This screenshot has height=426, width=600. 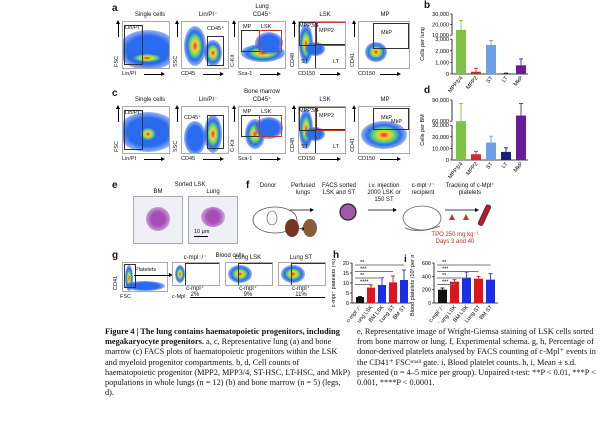 I want to click on y-tick-label: 10,000, so click(x=440, y=149).